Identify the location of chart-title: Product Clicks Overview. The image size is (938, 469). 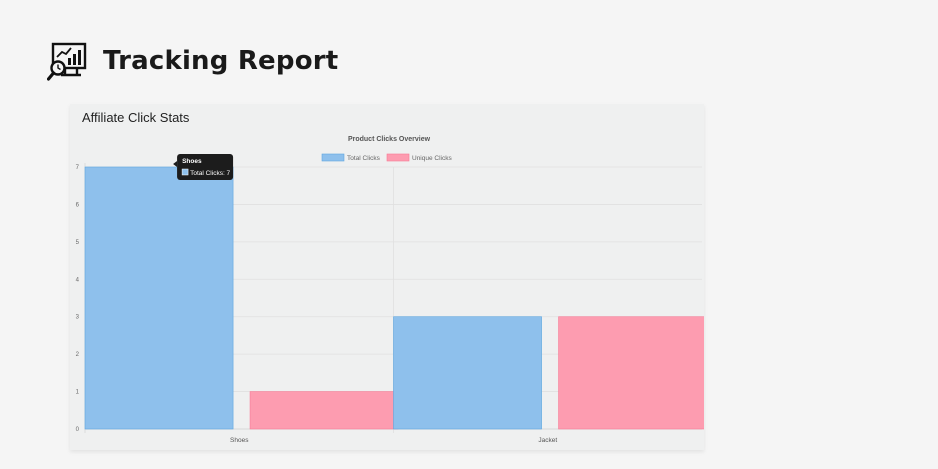
(389, 139).